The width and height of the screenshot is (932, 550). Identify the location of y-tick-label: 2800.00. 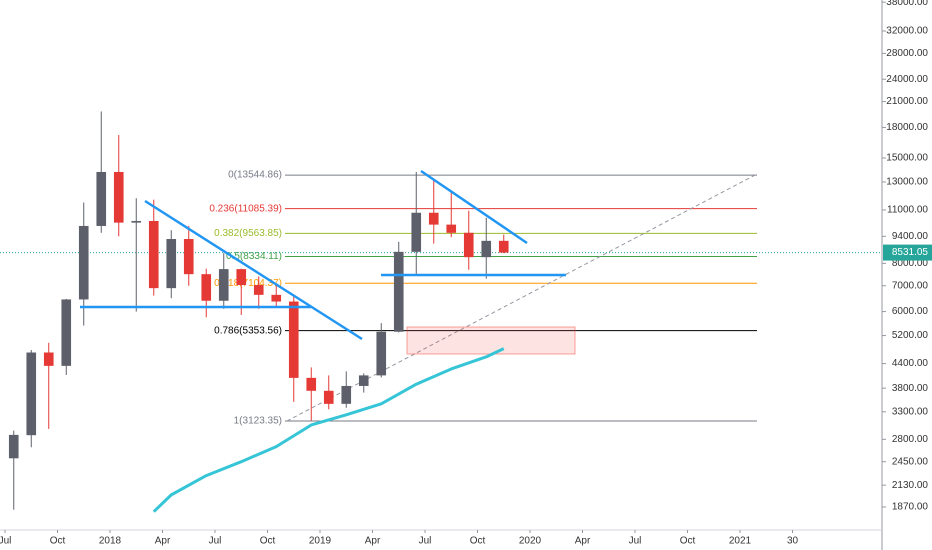
(910, 439).